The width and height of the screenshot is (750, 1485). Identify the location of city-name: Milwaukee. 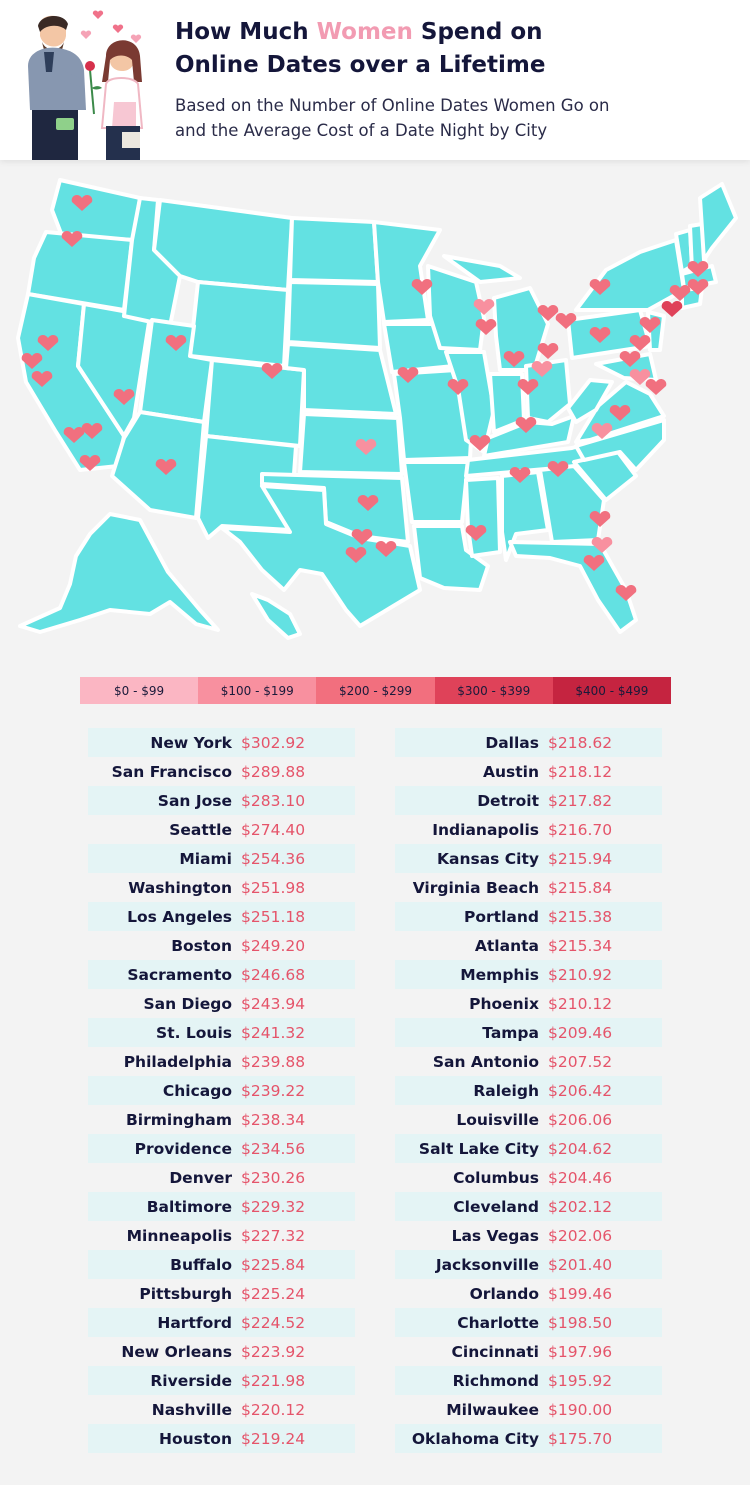
(492, 1409).